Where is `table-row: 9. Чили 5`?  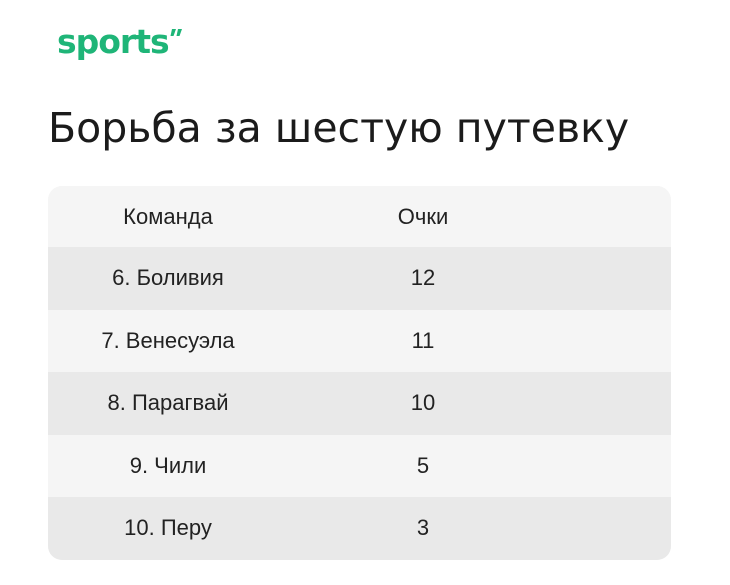
table-row: 9. Чили 5 is located at coordinates (359, 465).